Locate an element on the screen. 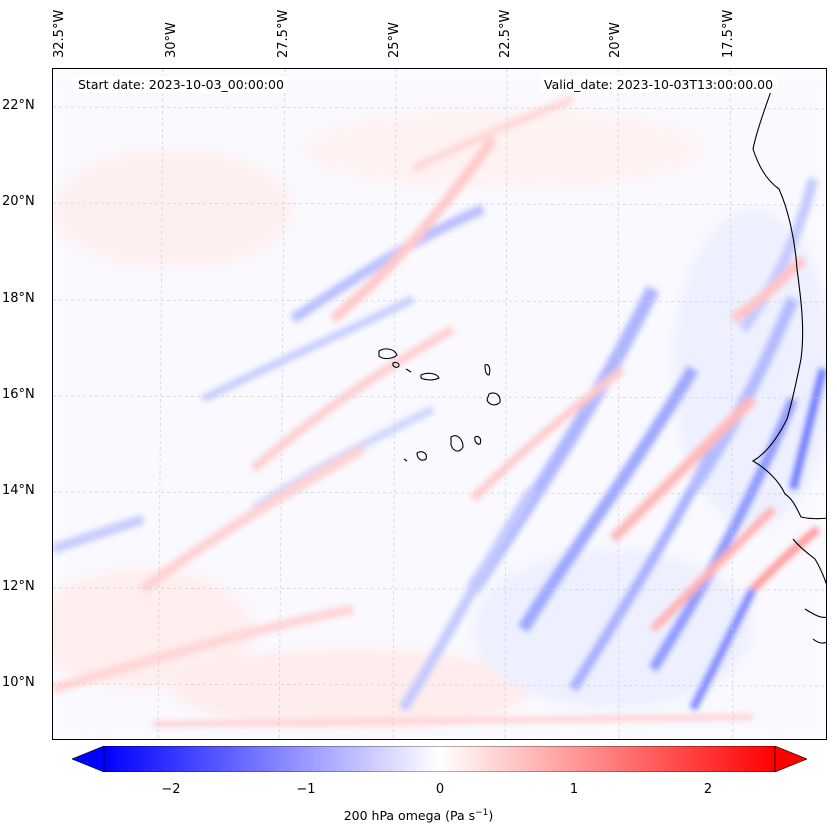  lat-label-22n: 22°N is located at coordinates (18, 105).